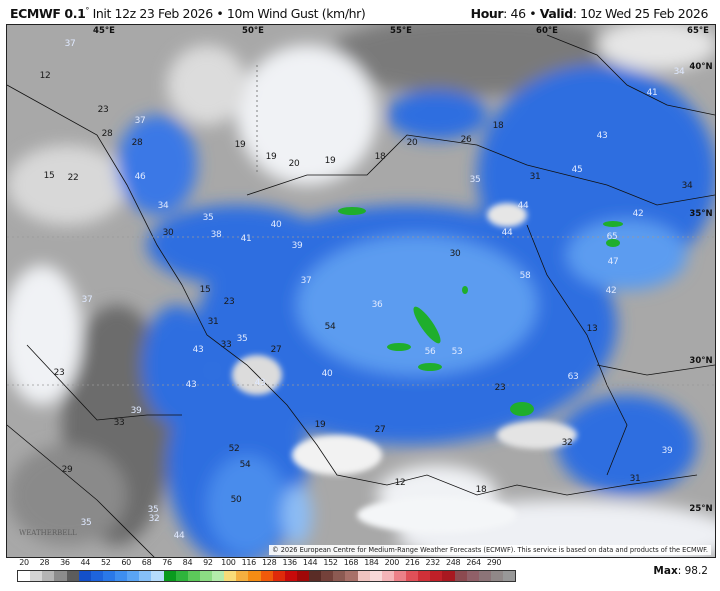 This screenshot has width=720, height=591. What do you see at coordinates (612, 237) in the screenshot?
I see `gust-value-label: 65` at bounding box center [612, 237].